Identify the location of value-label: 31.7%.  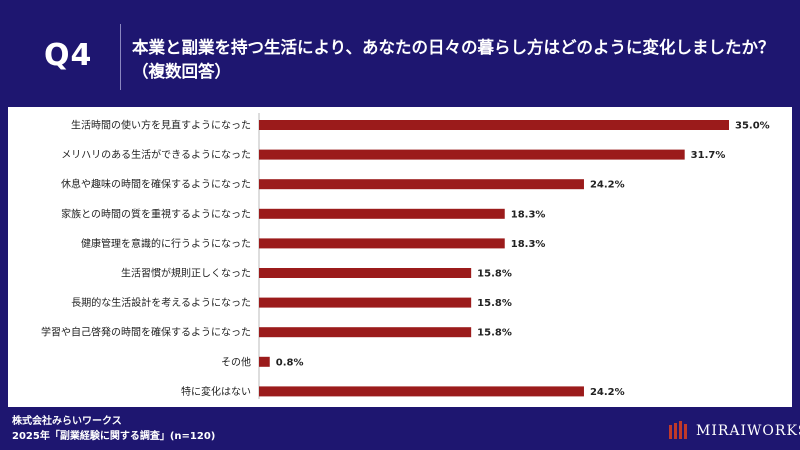
(708, 155).